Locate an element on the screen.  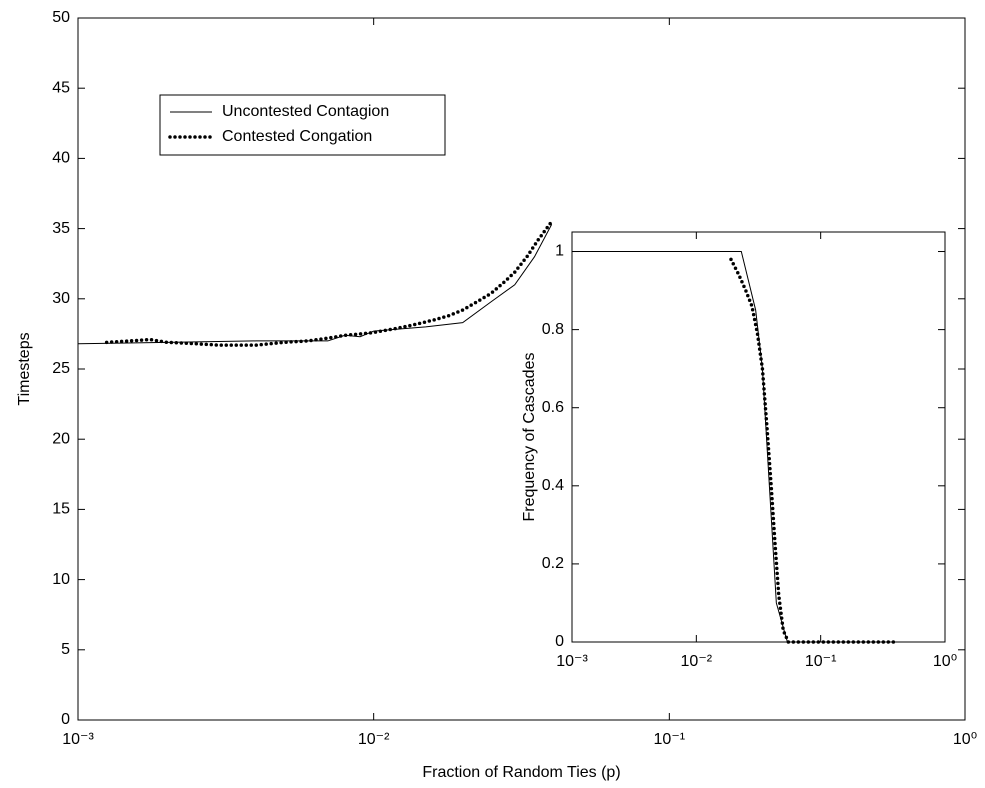
y-tick-label: 5 is located at coordinates (65, 649).